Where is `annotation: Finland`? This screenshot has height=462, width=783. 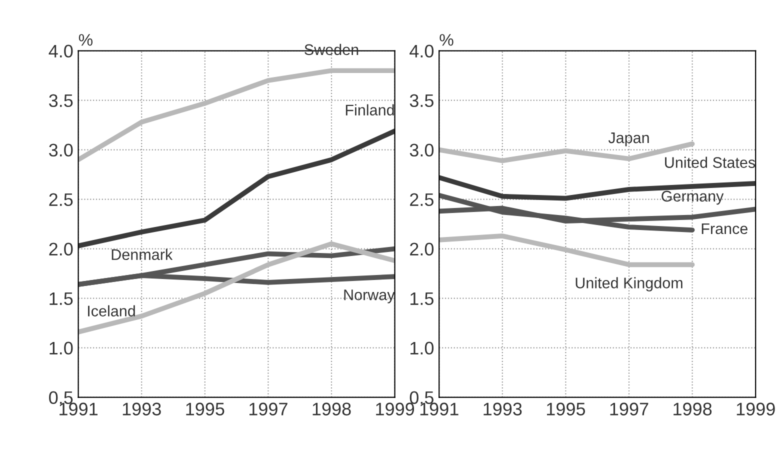
annotation: Finland is located at coordinates (370, 110).